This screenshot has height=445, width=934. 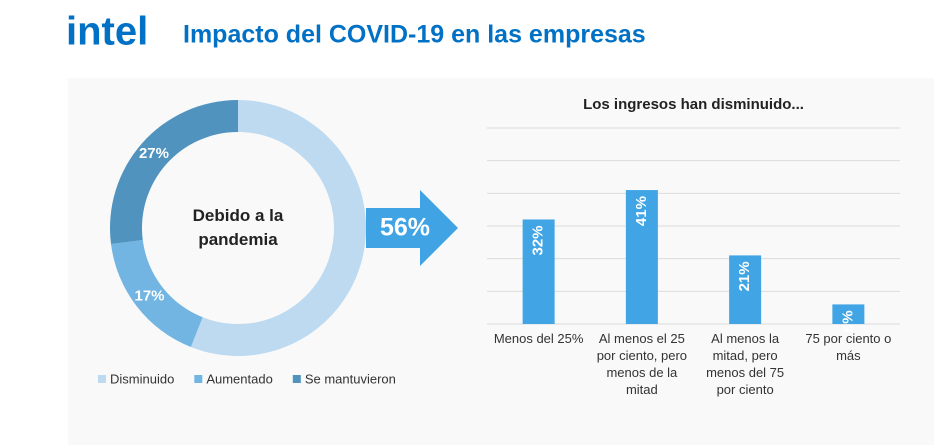 I want to click on bar-value-label: 32%, so click(x=538, y=240).